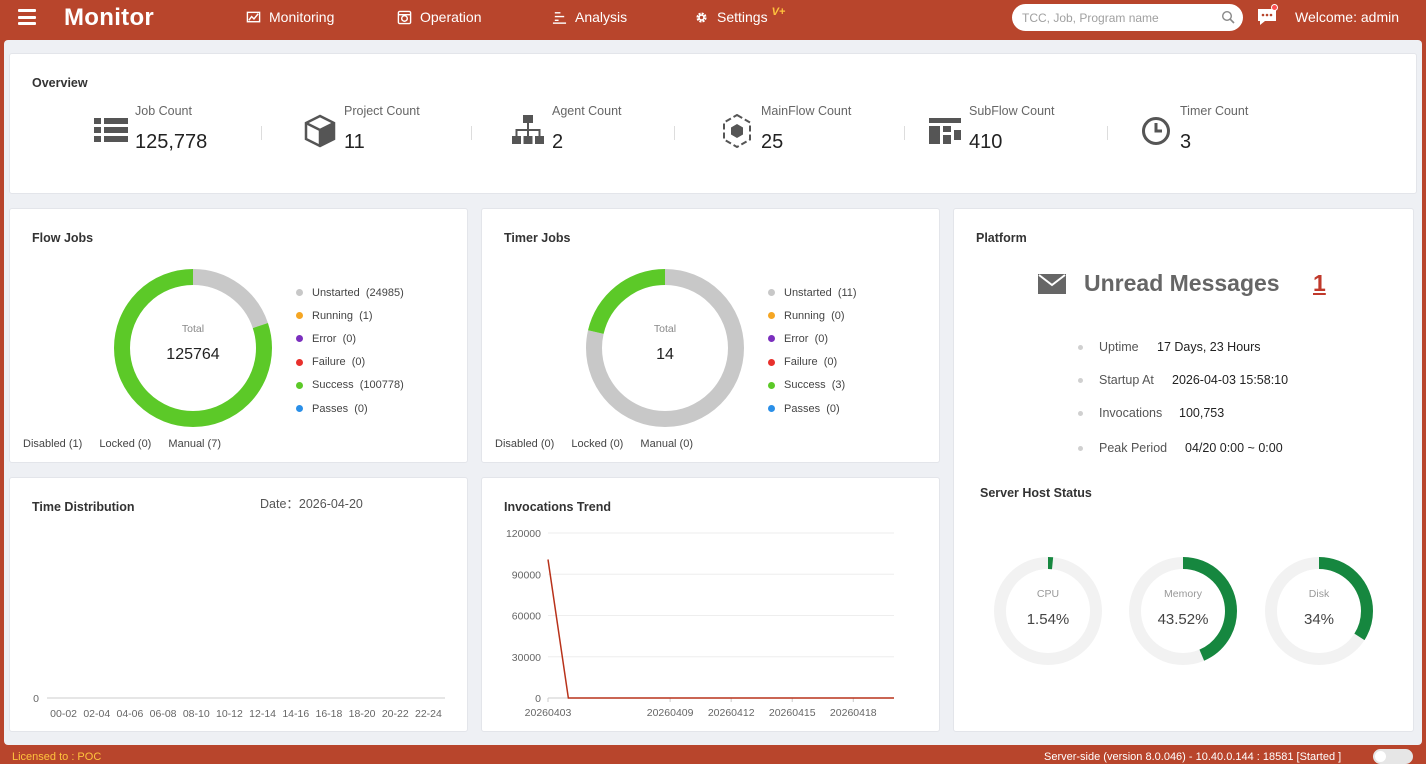 This screenshot has height=764, width=1426. Describe the element at coordinates (525, 444) in the screenshot. I see `disabled-count: Disabled (0)` at that location.